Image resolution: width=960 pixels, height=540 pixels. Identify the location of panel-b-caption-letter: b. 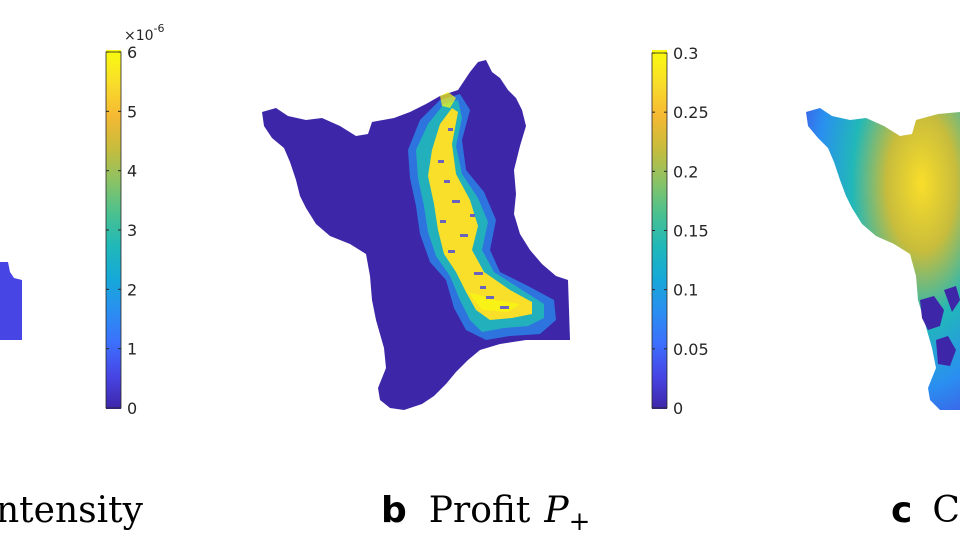
(394, 510).